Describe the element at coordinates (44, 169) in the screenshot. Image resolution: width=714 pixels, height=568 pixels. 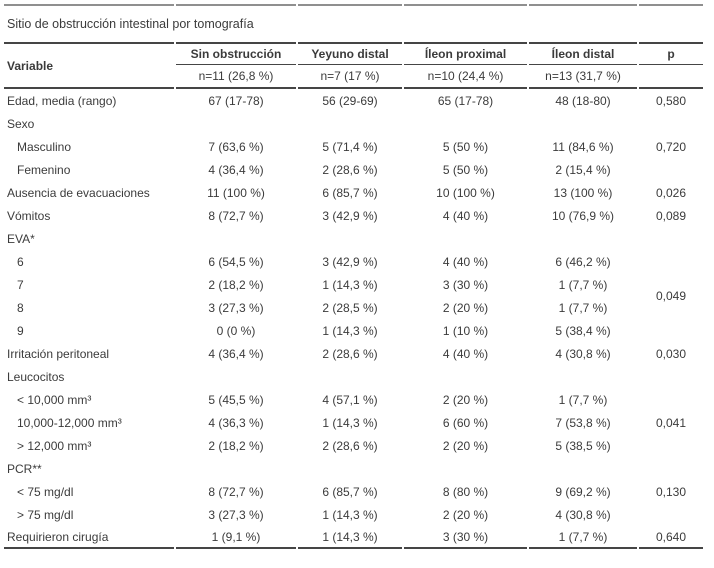
I see `row-label: Femenino` at that location.